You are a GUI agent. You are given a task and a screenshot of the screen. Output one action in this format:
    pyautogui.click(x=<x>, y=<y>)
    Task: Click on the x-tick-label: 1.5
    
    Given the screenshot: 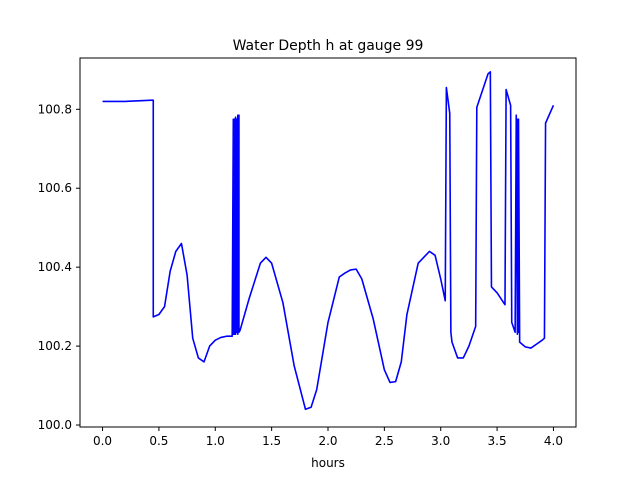 What is the action you would take?
    pyautogui.click(x=271, y=441)
    